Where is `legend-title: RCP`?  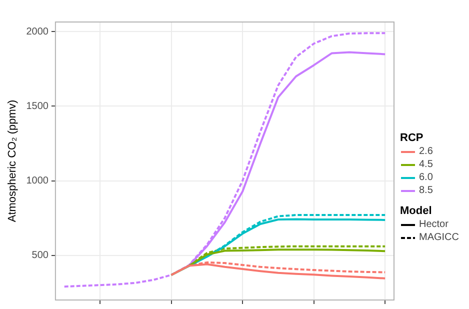
legend-title: RCP is located at coordinates (412, 138).